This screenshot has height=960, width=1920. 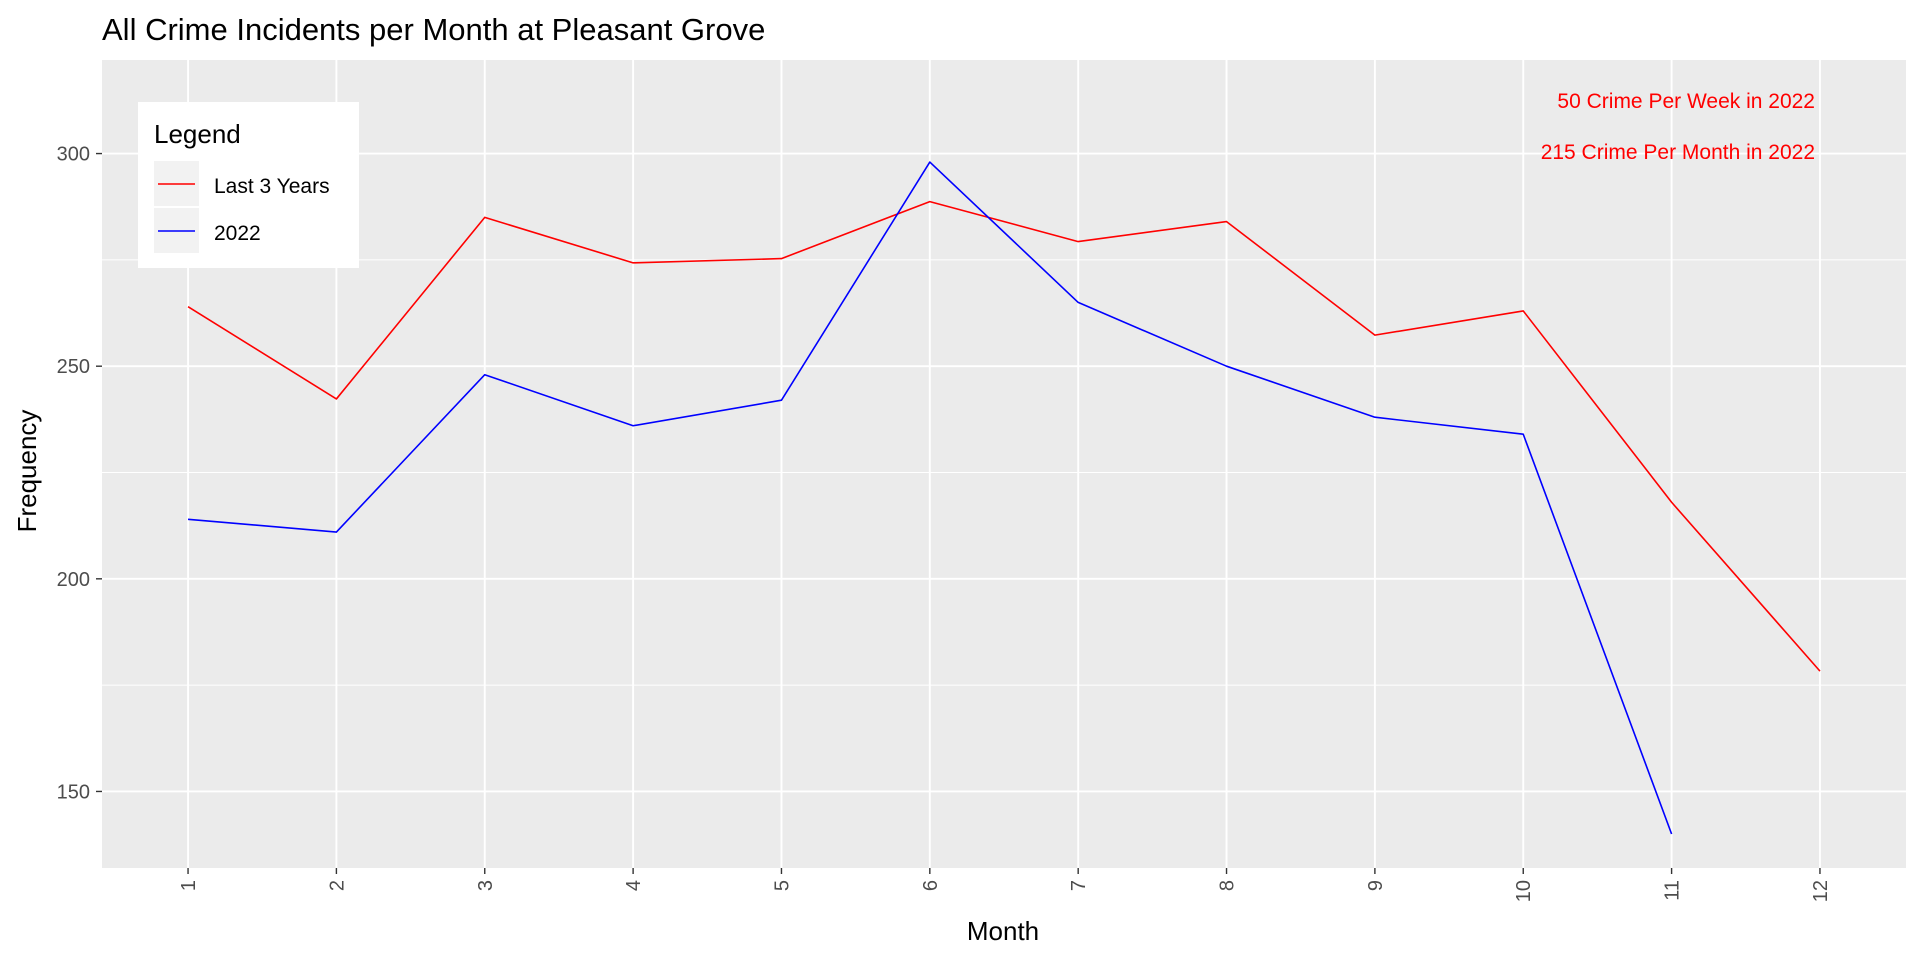 I want to click on legend: Legend Last 3 Years 2022, so click(x=248, y=185).